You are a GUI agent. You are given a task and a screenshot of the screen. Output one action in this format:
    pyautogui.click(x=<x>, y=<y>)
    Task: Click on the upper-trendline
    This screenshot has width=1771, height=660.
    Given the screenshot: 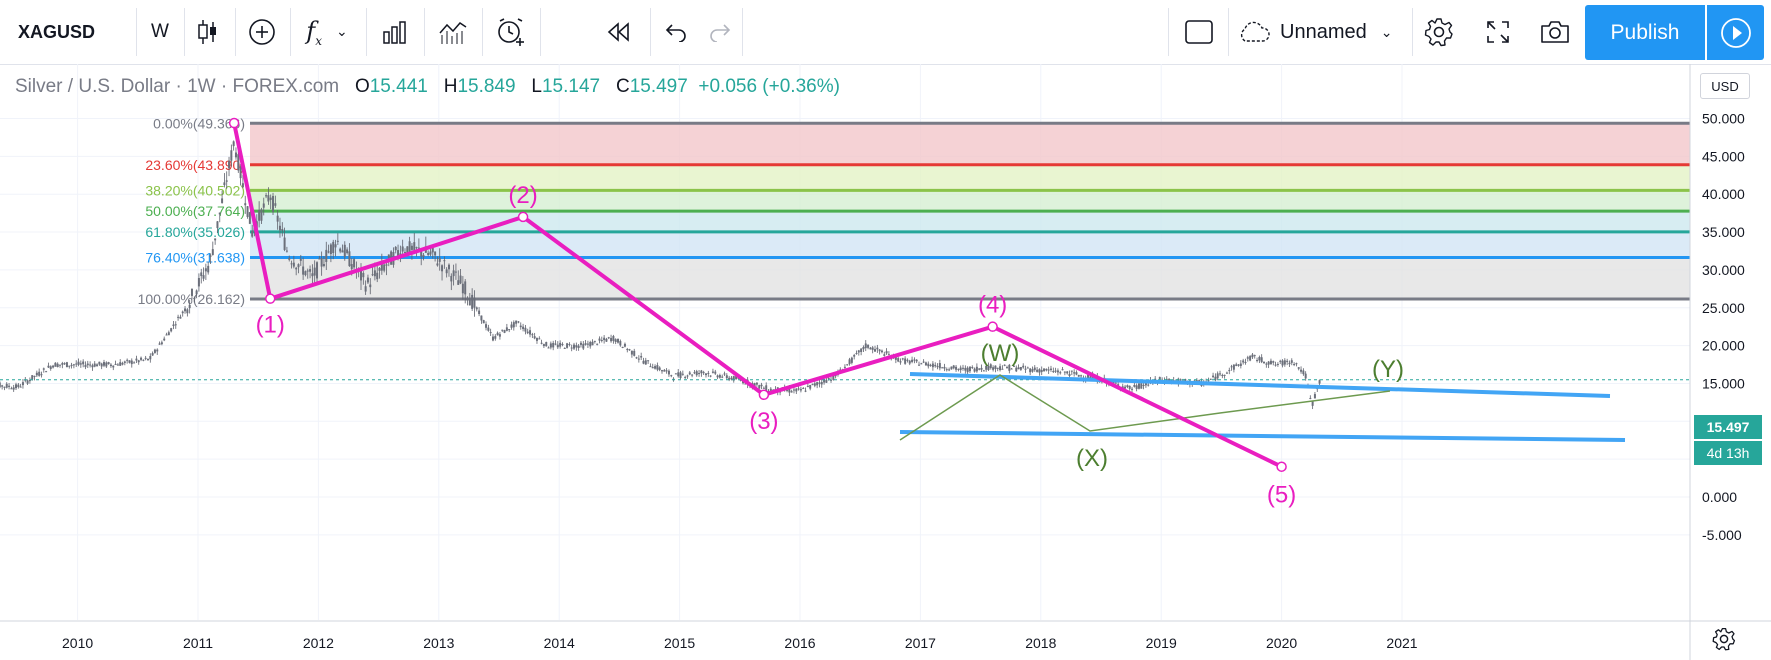 What is the action you would take?
    pyautogui.click(x=1260, y=385)
    